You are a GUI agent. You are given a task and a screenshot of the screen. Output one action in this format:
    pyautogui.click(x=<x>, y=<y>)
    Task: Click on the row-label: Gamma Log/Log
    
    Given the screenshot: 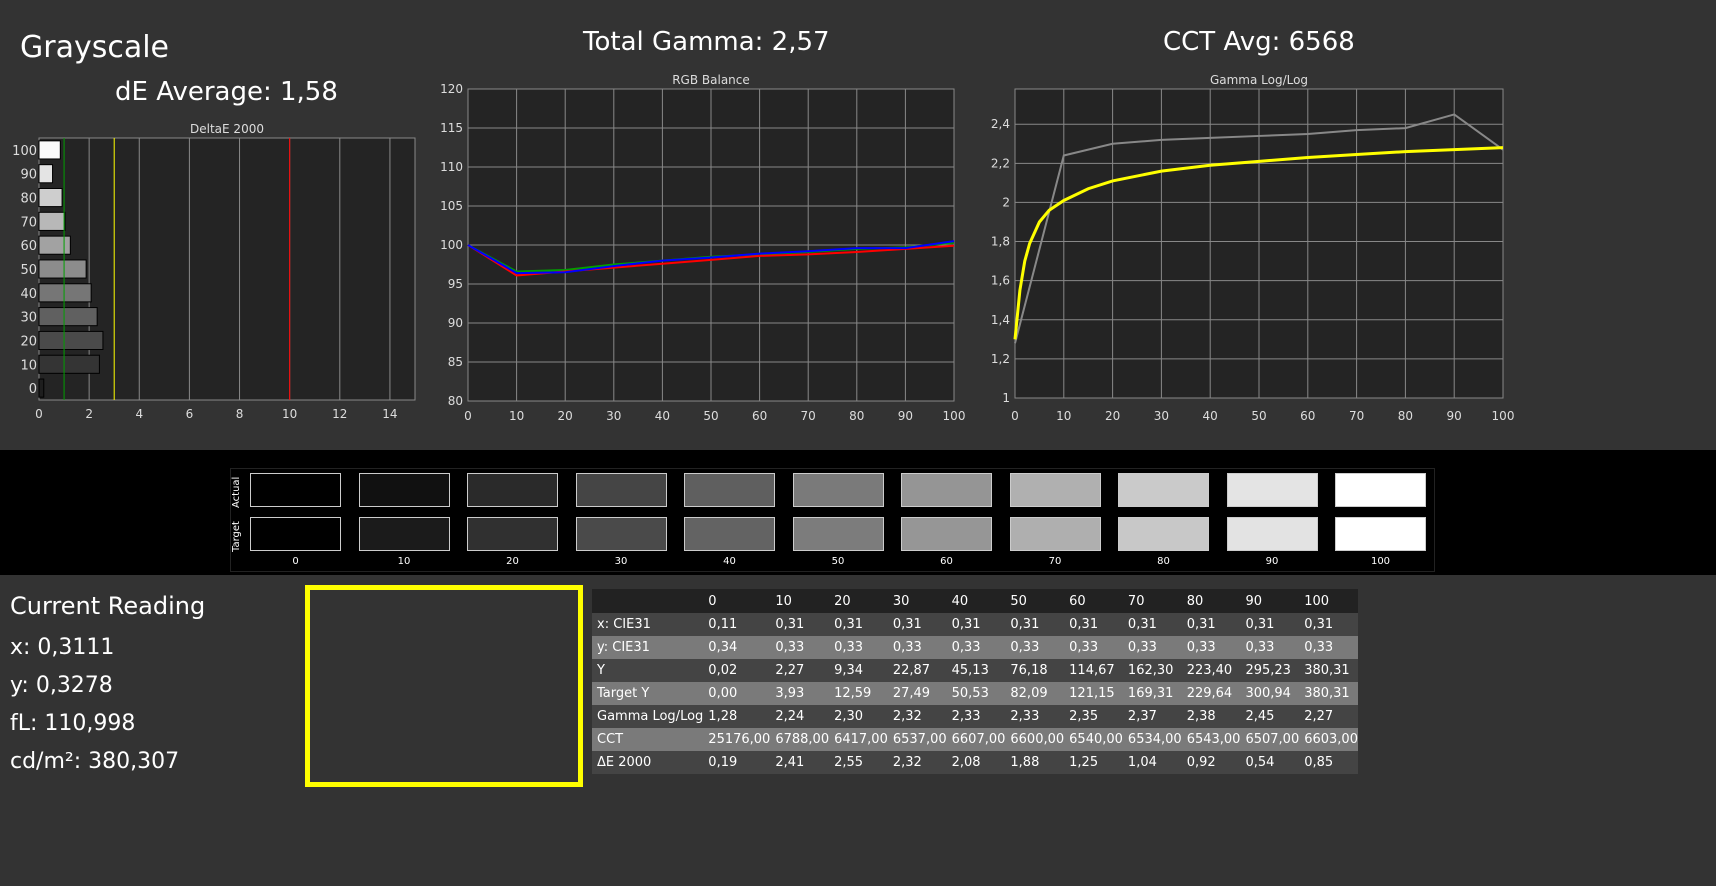 What is the action you would take?
    pyautogui.click(x=648, y=716)
    